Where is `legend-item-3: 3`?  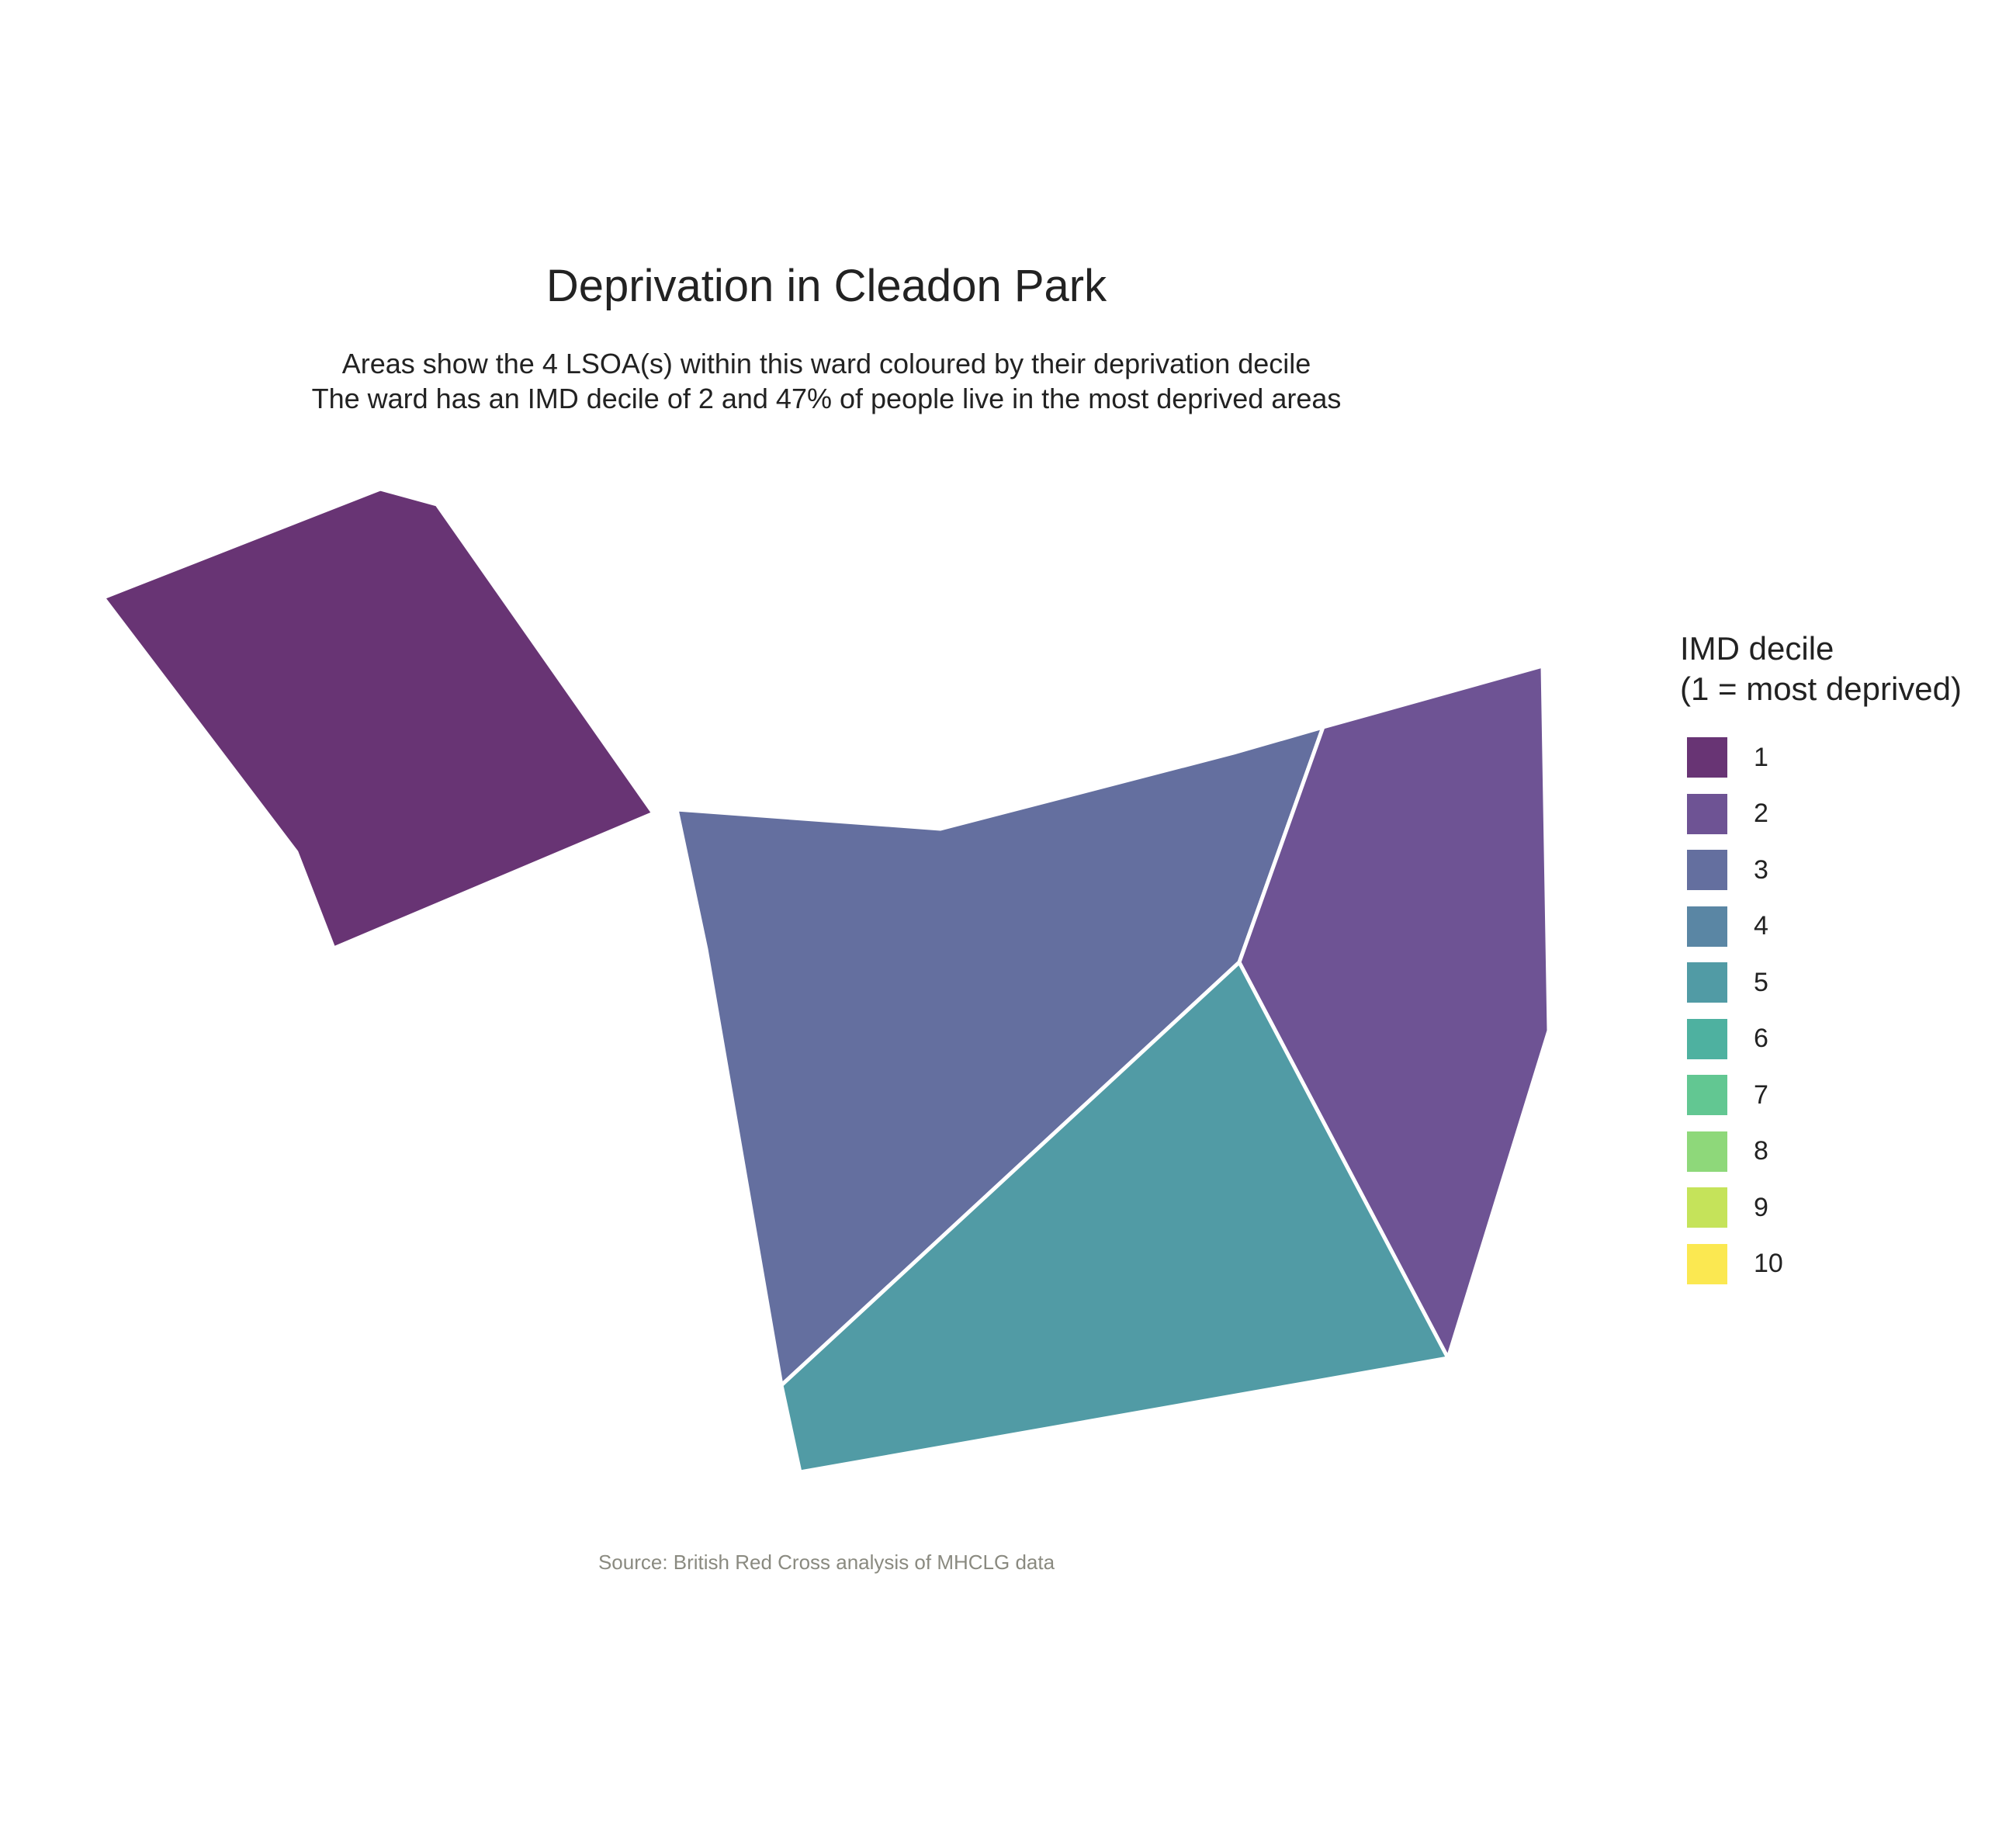
legend-item-3: 3 is located at coordinates (1843, 871).